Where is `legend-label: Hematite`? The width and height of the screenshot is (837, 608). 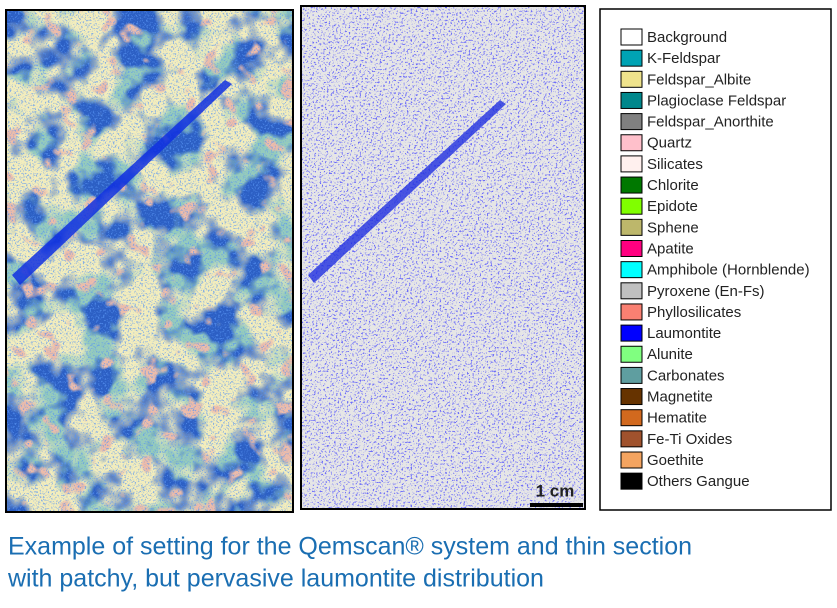 legend-label: Hematite is located at coordinates (677, 418).